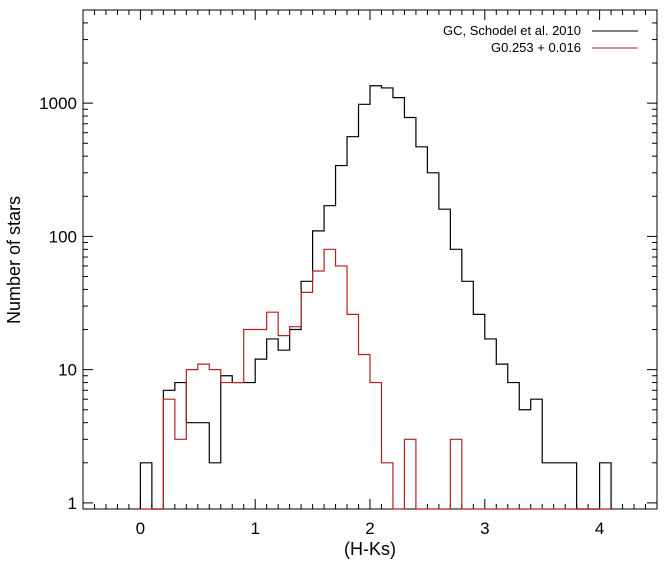 This screenshot has height=567, width=667. I want to click on legend-label-g0253: G0.253 + 0.016, so click(536, 47).